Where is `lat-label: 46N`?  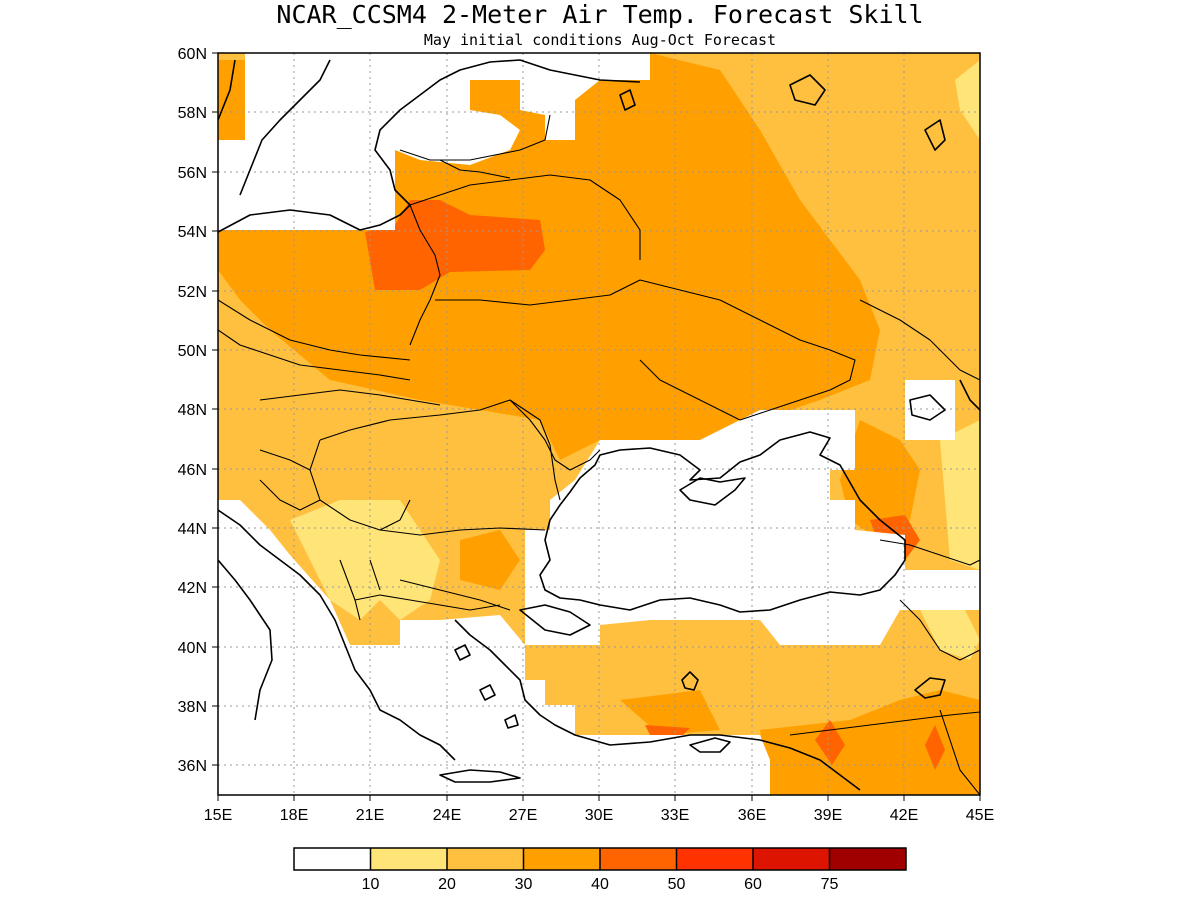 lat-label: 46N is located at coordinates (192, 470).